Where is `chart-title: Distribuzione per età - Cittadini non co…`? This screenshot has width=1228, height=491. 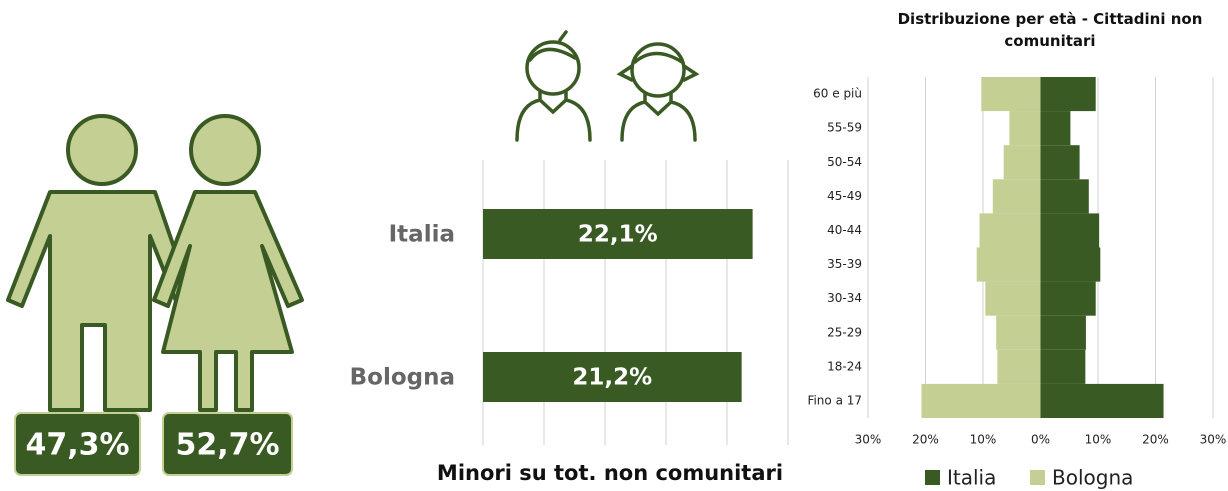
chart-title: Distribuzione per età - Cittadini non co… is located at coordinates (1050, 30).